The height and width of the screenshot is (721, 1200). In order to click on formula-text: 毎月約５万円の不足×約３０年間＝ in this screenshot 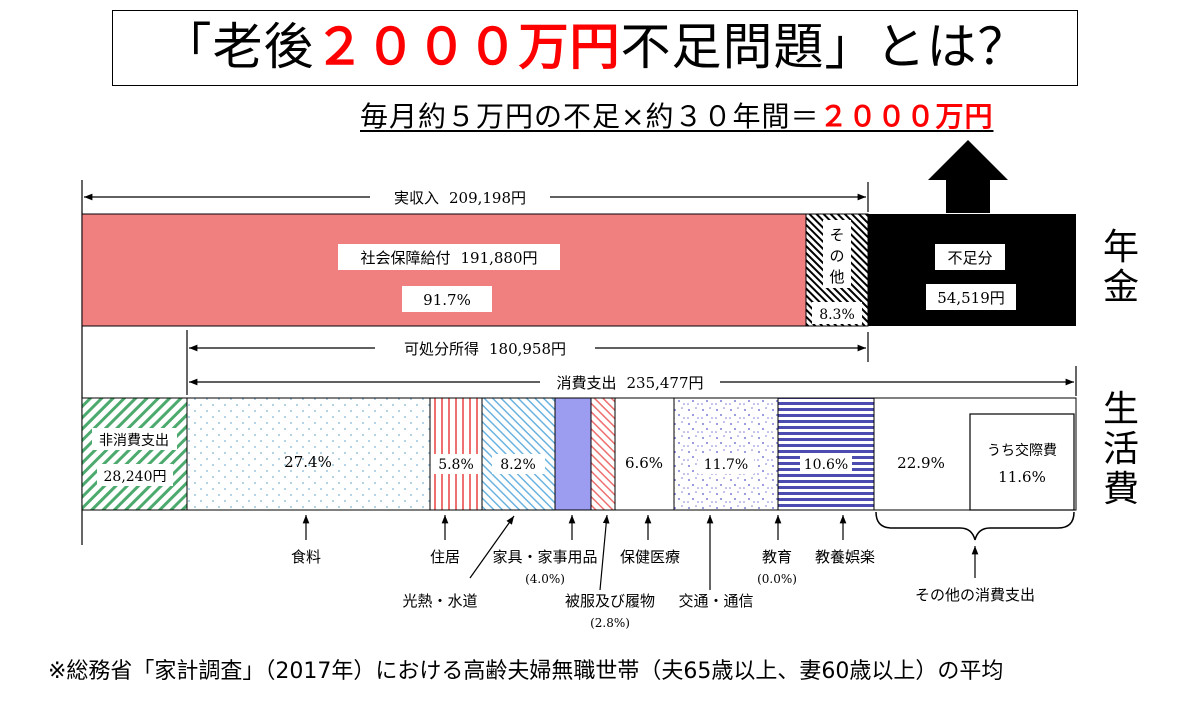, I will do `click(590, 116)`.